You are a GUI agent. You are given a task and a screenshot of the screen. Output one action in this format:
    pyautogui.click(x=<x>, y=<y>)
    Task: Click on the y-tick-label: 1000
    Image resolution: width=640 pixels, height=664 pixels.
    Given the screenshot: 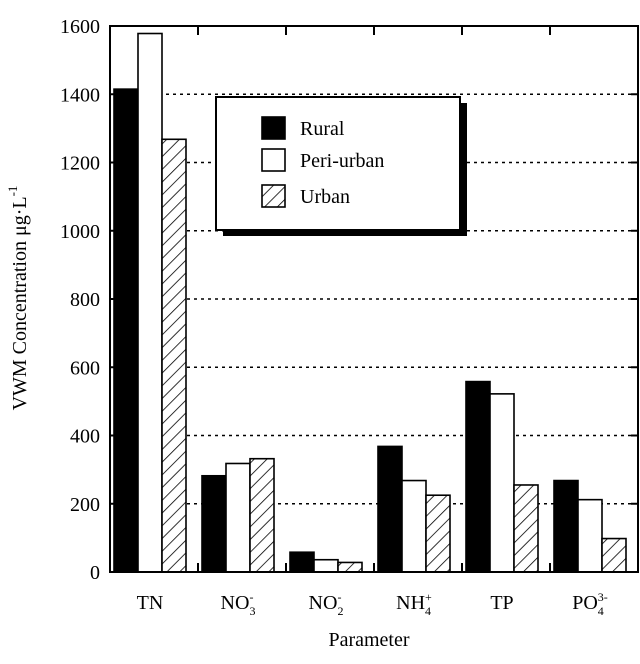 What is the action you would take?
    pyautogui.click(x=80, y=232)
    